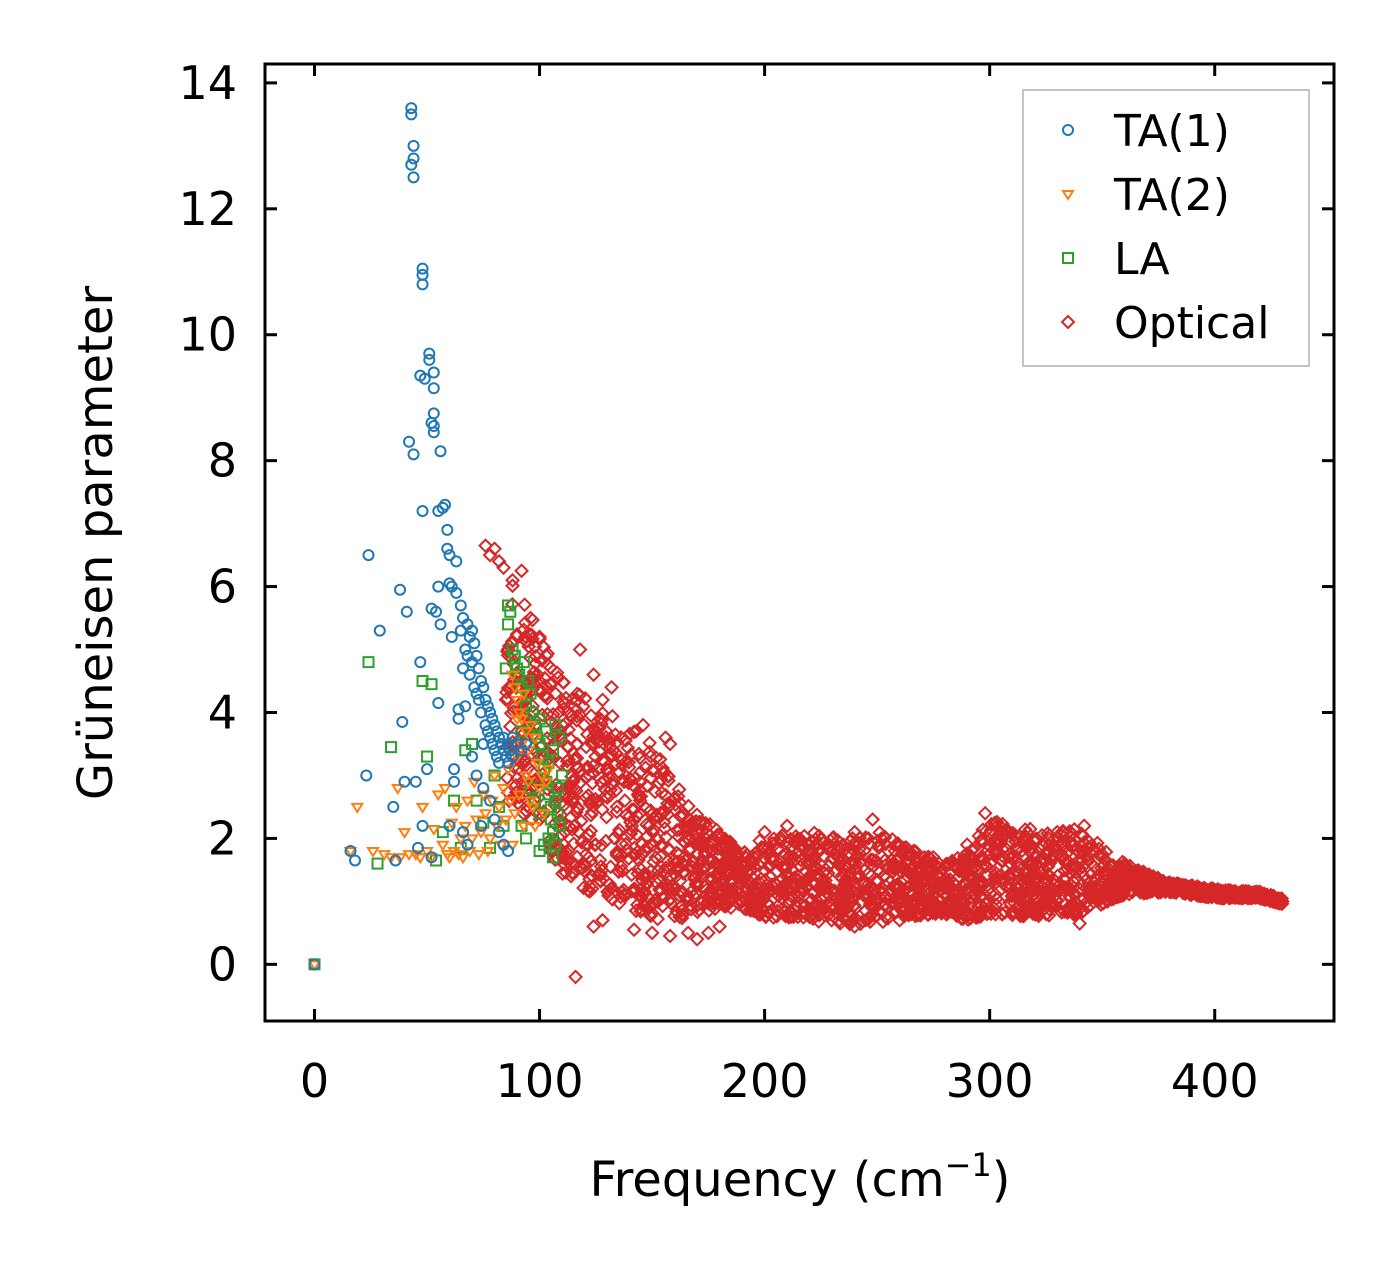  Describe the element at coordinates (314, 1081) in the screenshot. I see `x-tick-label: 0` at that location.